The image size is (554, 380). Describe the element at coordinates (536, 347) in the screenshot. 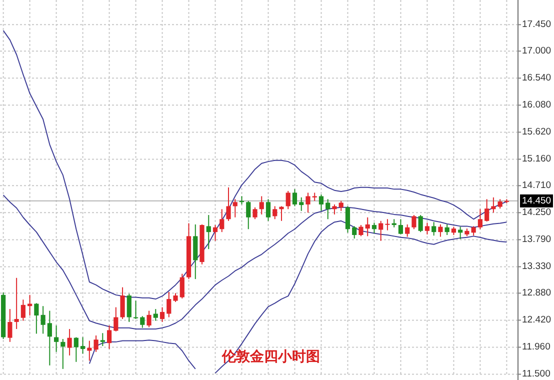

I see `y-tick-label: 11.960` at that location.